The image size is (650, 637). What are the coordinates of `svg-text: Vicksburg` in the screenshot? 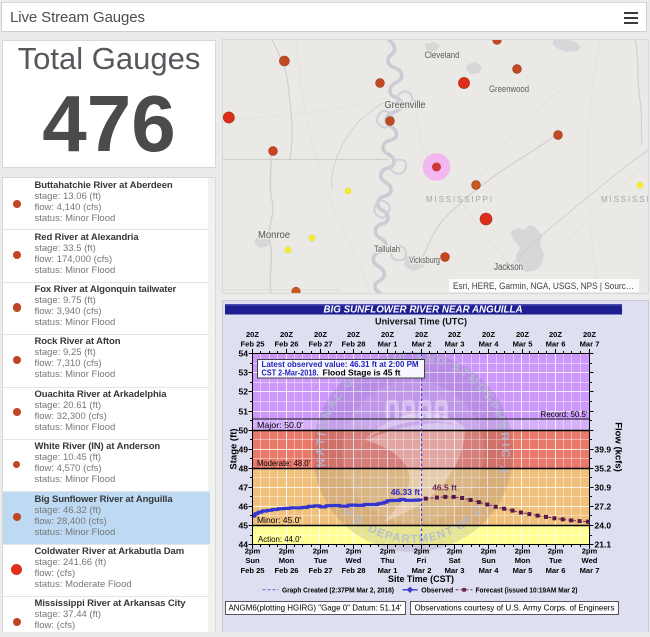 It's located at (424, 260).